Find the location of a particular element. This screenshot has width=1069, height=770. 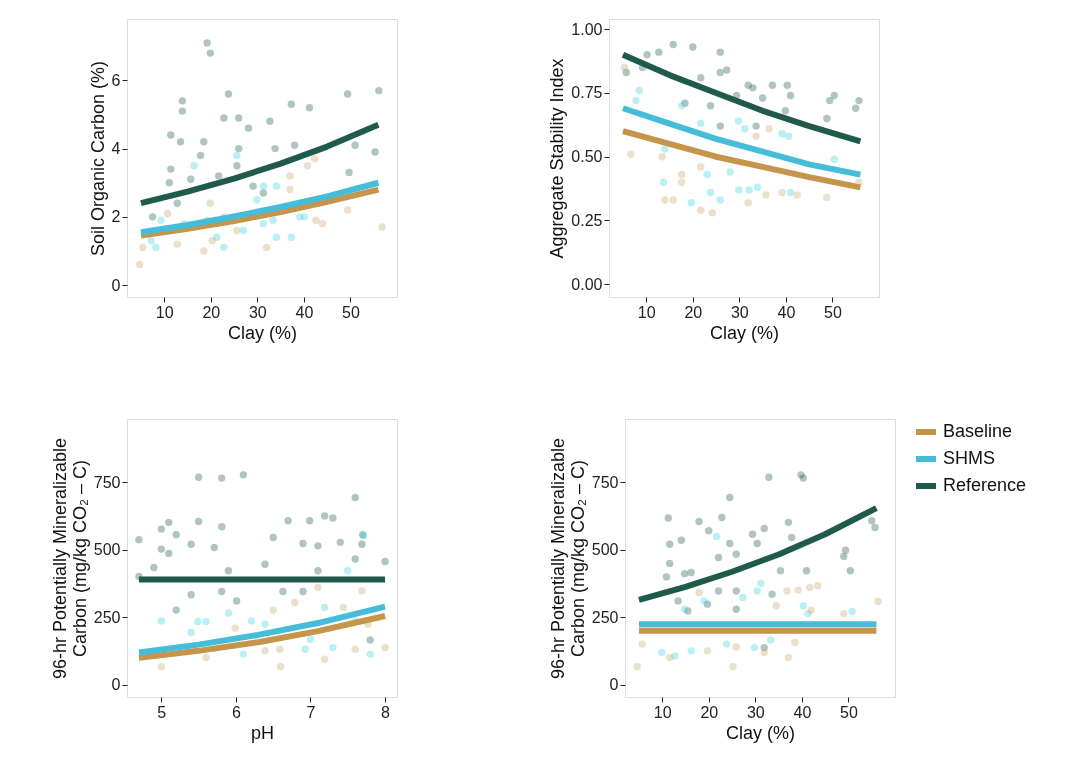

y-axis-title: Soil Organic Carbon (%) is located at coordinates (97, 158).